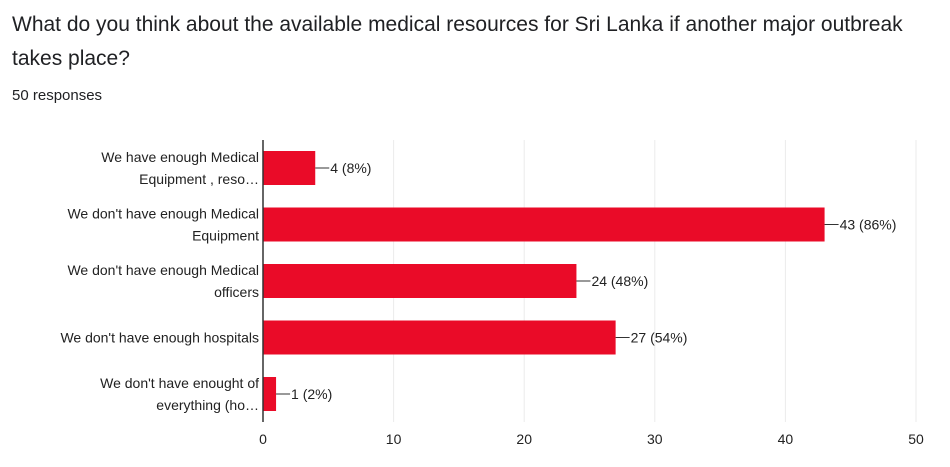 The image size is (950, 467). Describe the element at coordinates (236, 292) in the screenshot. I see `category-label-line: officers` at that location.